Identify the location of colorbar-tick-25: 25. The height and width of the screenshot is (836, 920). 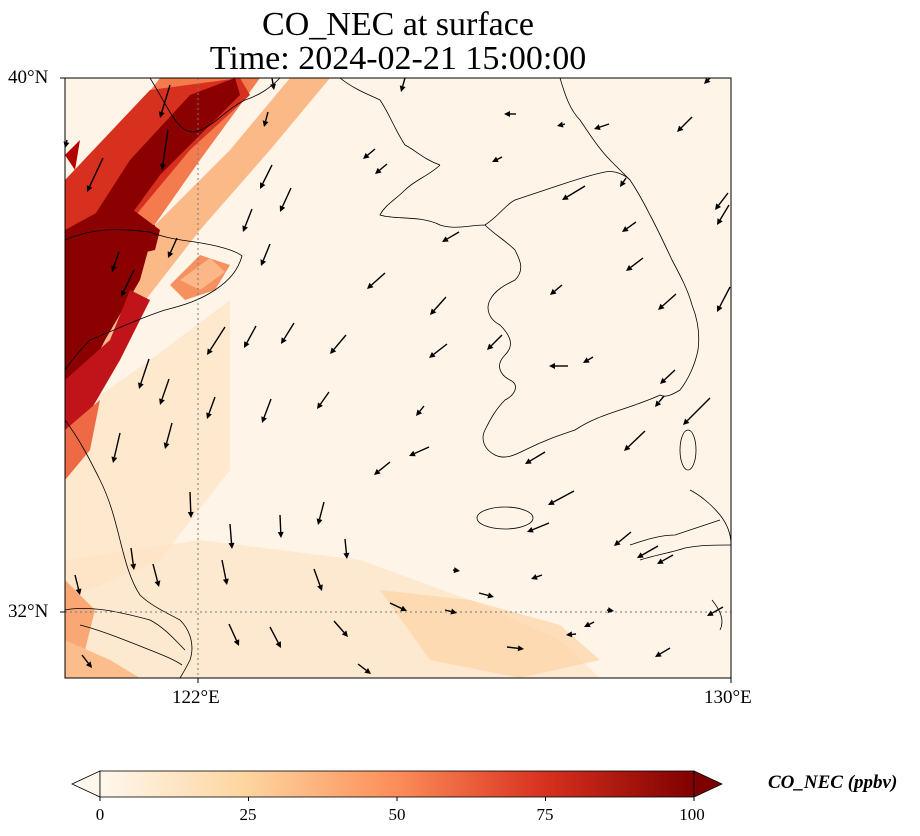
(248, 814).